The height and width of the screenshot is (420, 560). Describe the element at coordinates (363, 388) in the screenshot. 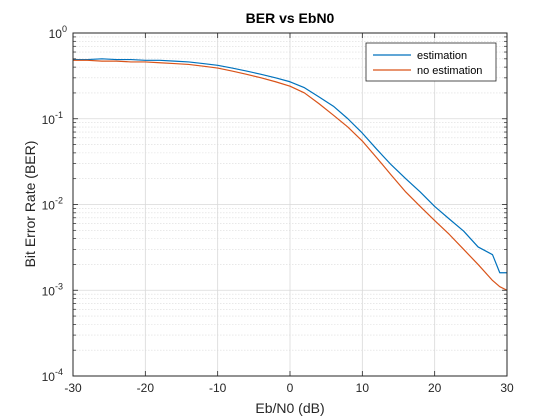

I see `x-tick-label: 10` at that location.